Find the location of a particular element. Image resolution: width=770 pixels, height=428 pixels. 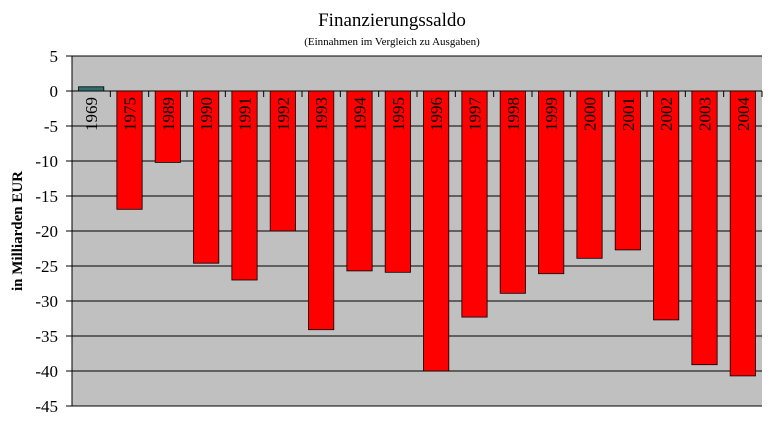

x-tick-label: 2000 is located at coordinates (590, 114).